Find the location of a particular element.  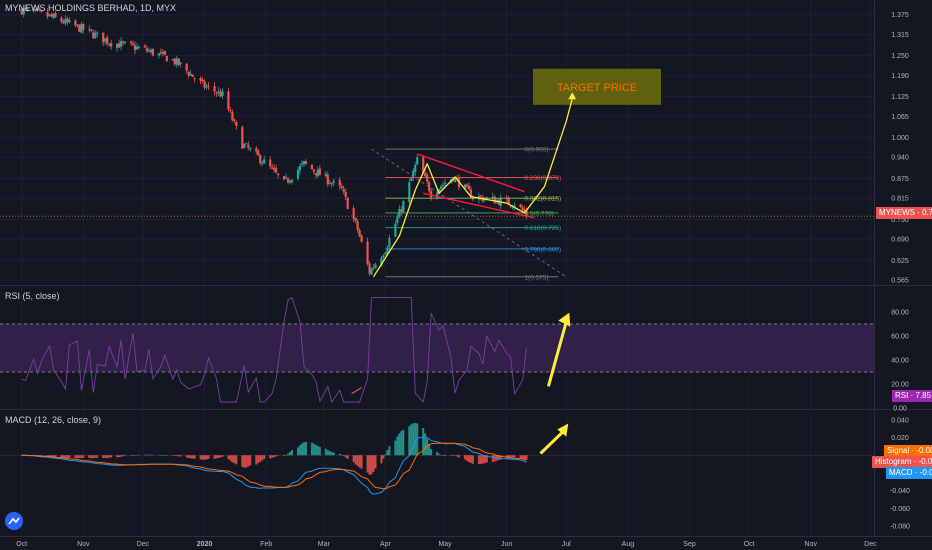

rsi-tick-label: 60.00 is located at coordinates (900, 337).